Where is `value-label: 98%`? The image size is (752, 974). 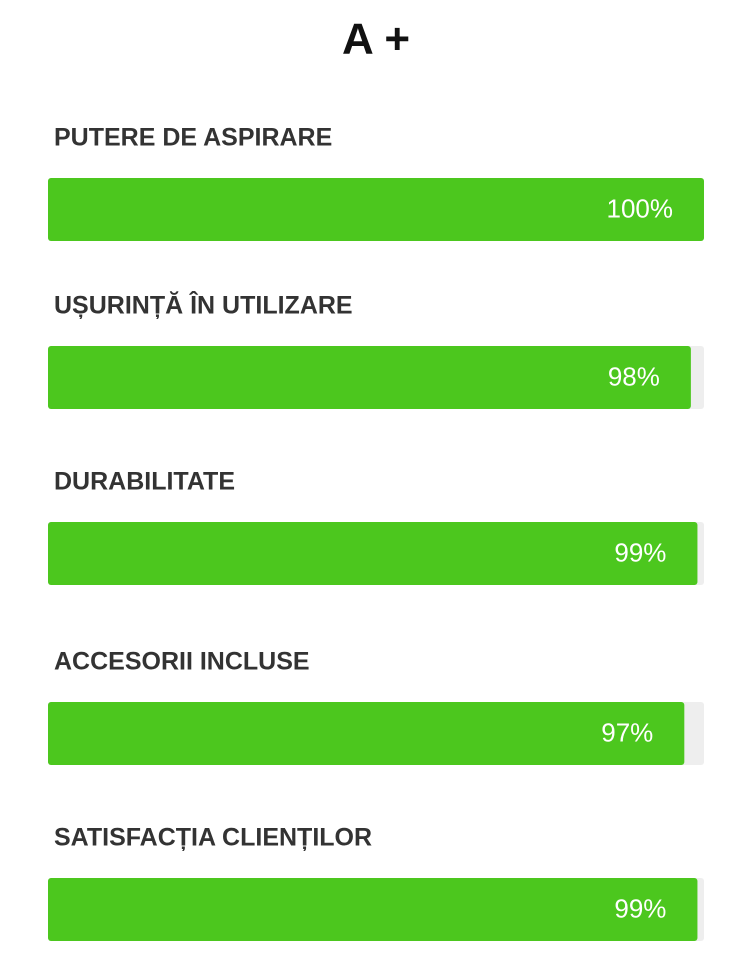
value-label: 98% is located at coordinates (634, 376).